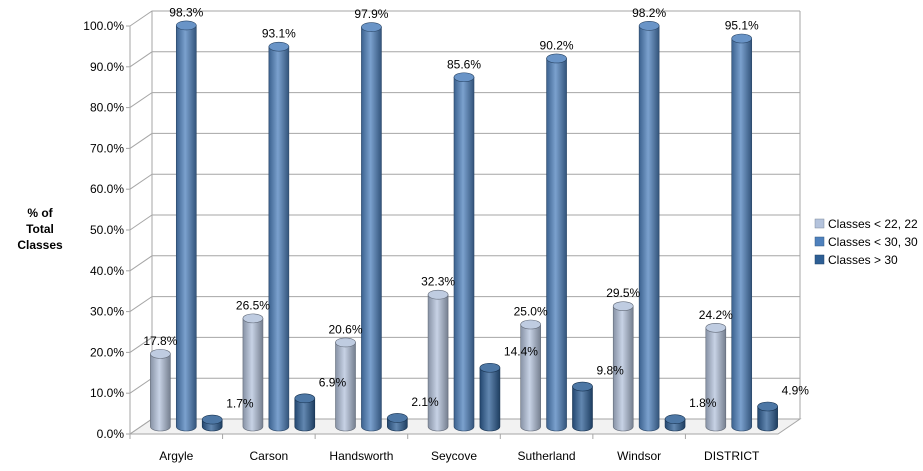  I want to click on y-axis-title-line: Total, so click(40, 229).